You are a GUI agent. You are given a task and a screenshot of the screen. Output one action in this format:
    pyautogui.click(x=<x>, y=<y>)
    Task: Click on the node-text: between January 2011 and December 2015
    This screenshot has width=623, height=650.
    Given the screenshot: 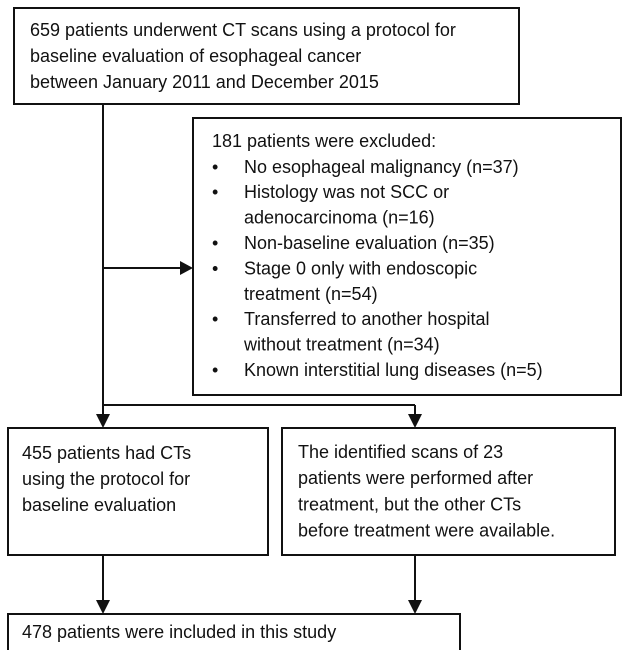 What is the action you would take?
    pyautogui.click(x=204, y=82)
    